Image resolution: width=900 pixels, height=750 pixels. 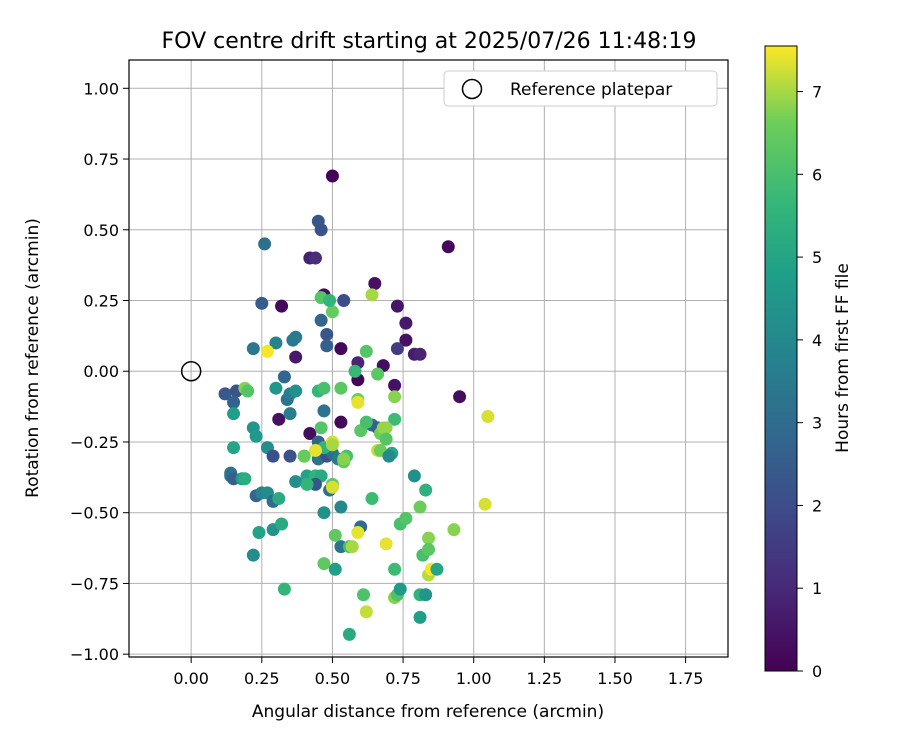 I want to click on y-tick-label: −0.75, so click(x=94, y=583).